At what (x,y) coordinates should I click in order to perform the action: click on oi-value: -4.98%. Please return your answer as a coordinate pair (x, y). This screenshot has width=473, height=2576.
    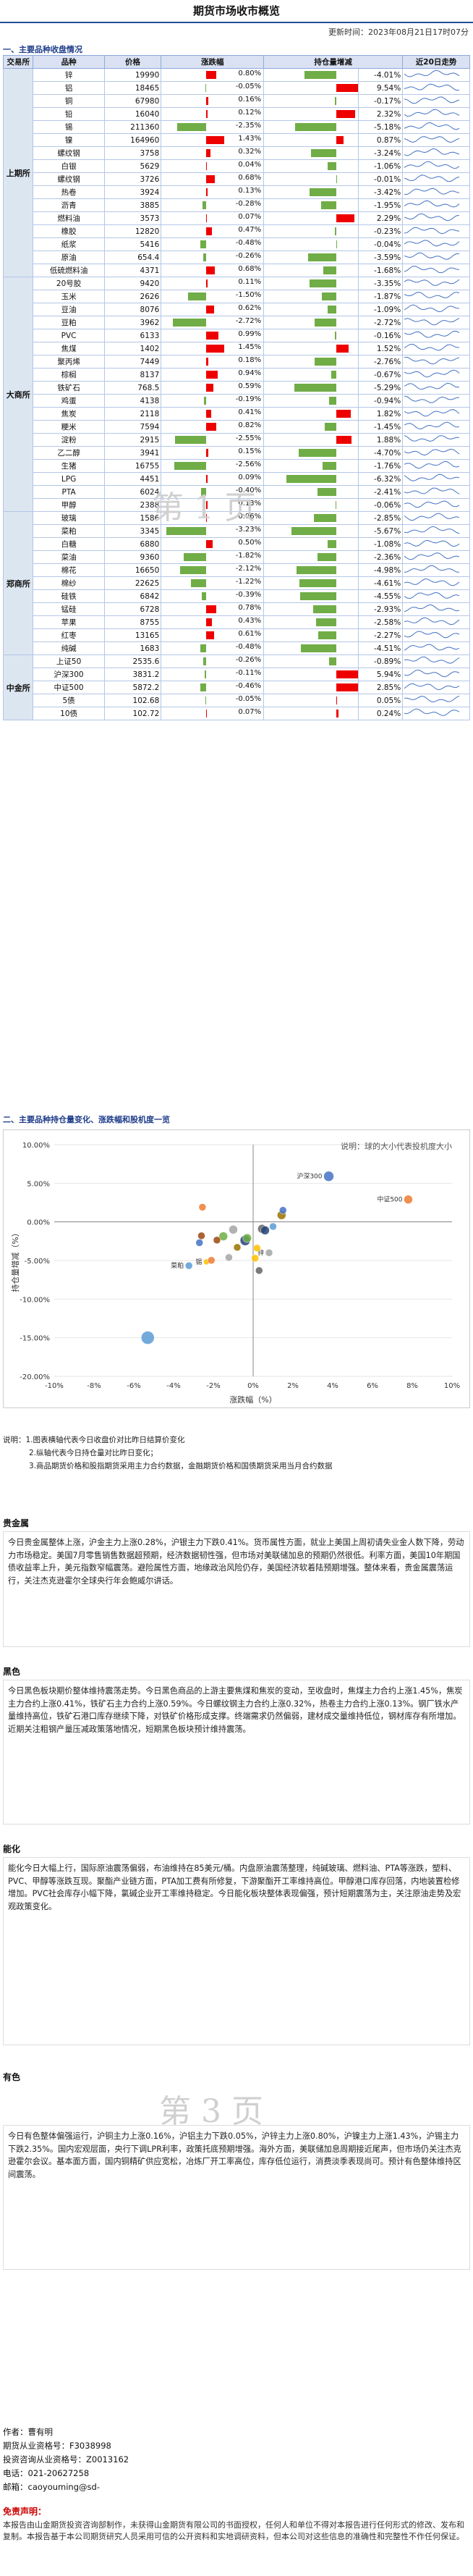
    Looking at the image, I should click on (381, 570).